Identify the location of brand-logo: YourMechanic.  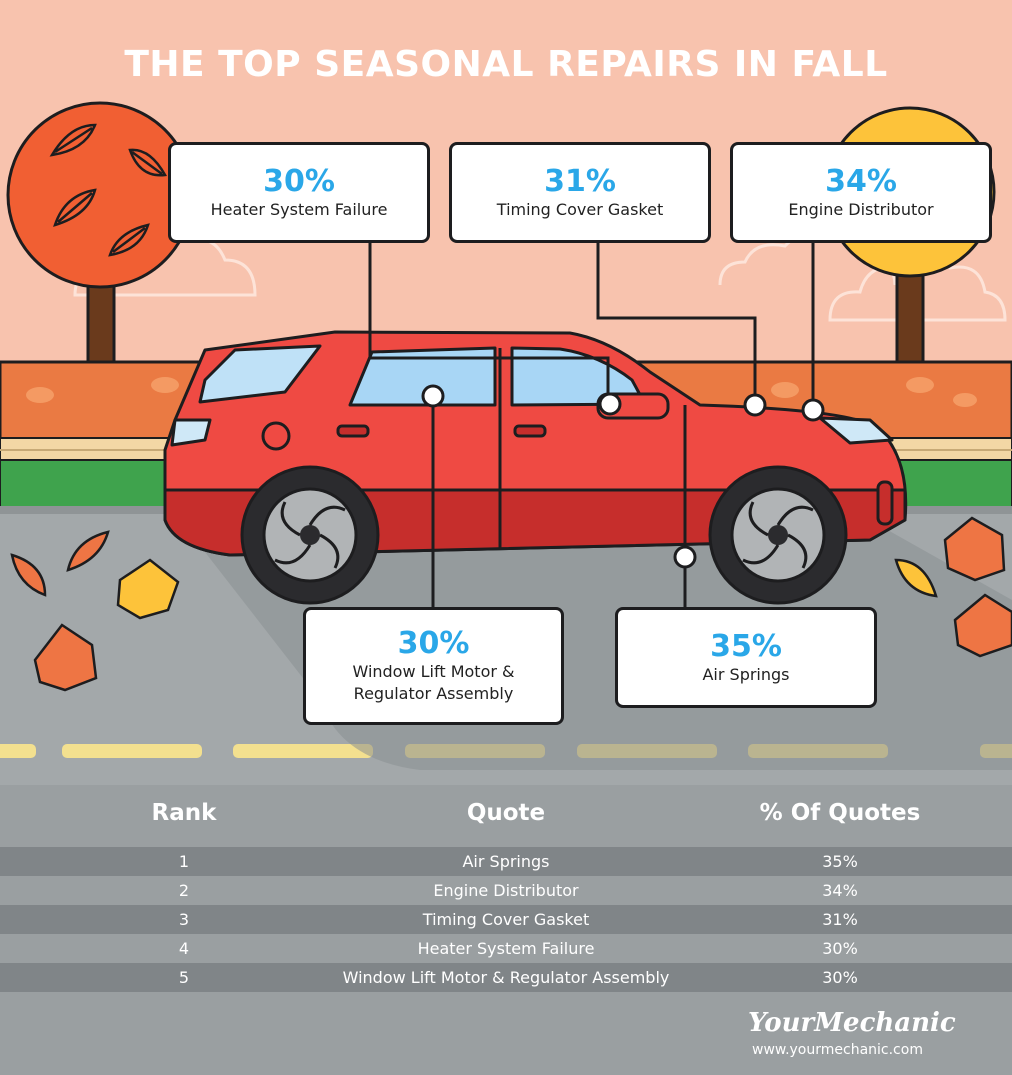
(852, 1023).